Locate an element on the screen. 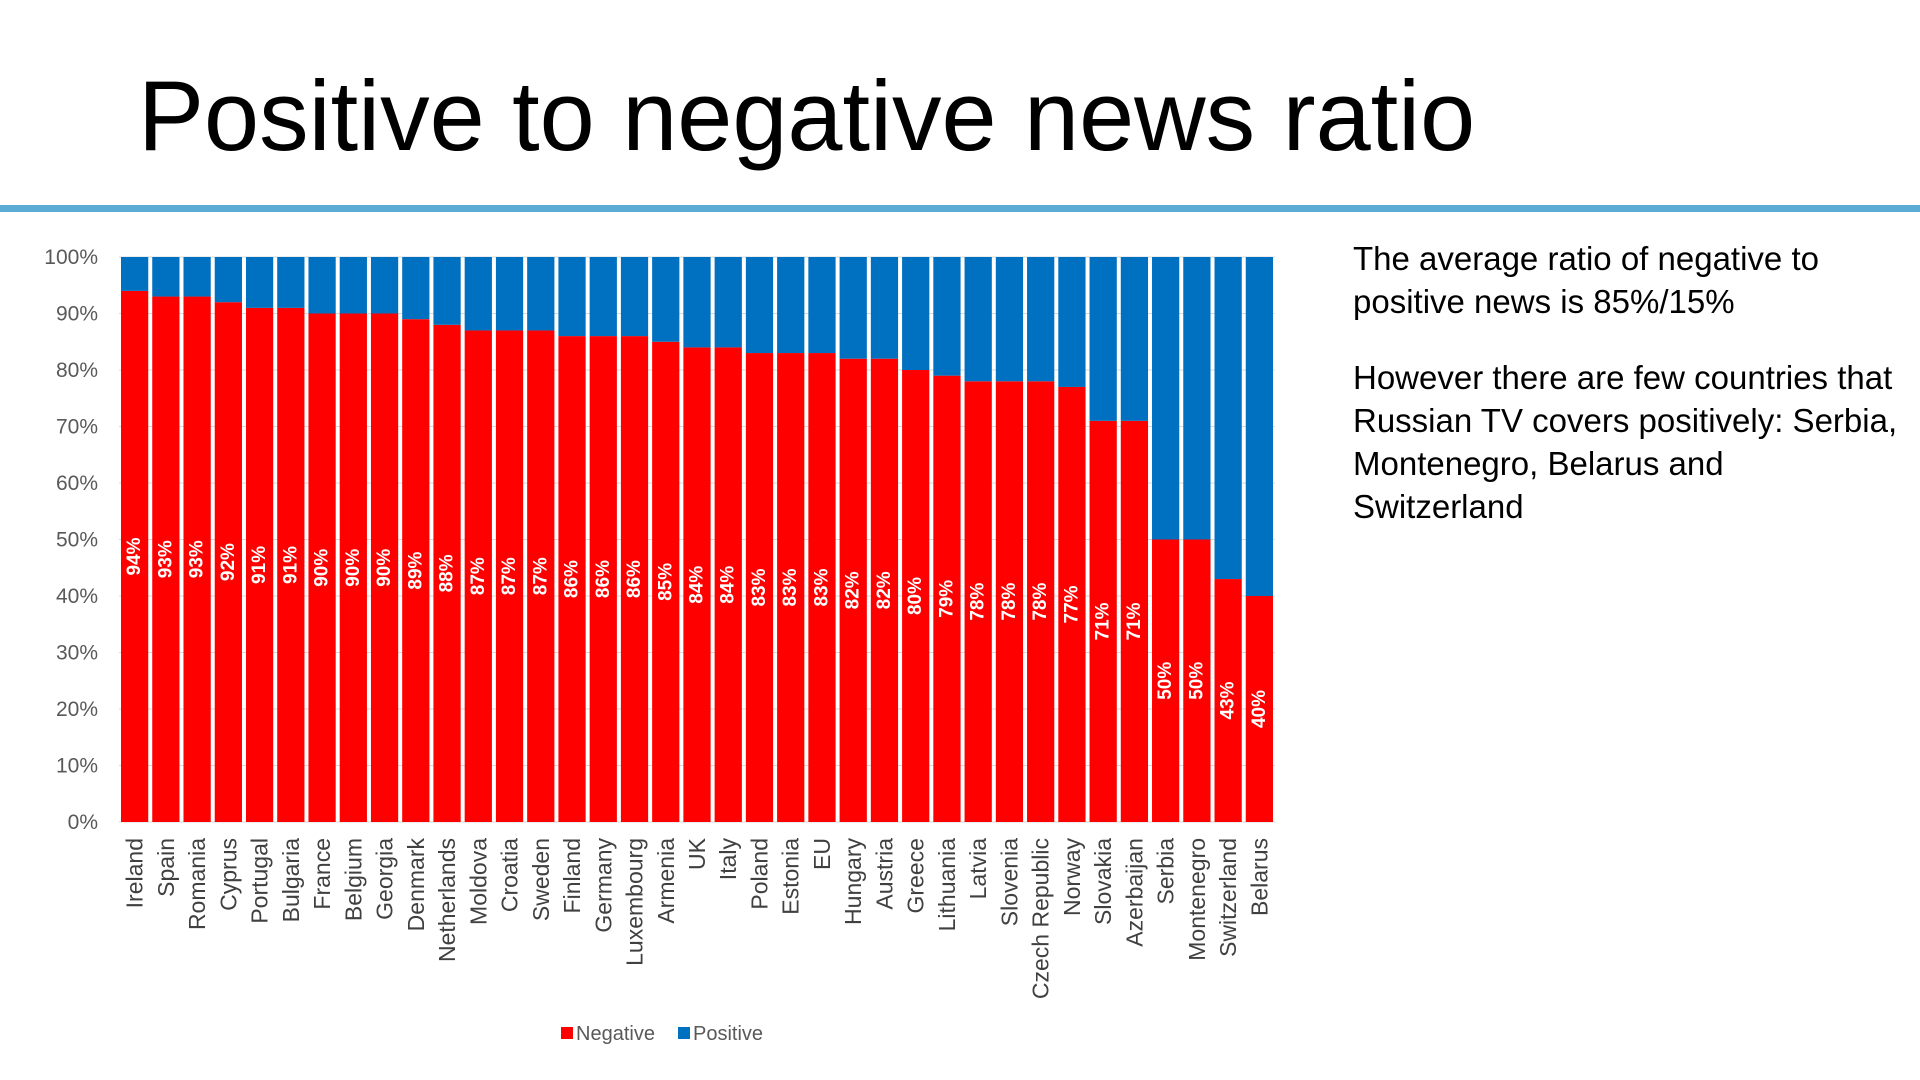 The height and width of the screenshot is (1080, 1920). data-label: 80% is located at coordinates (915, 596).